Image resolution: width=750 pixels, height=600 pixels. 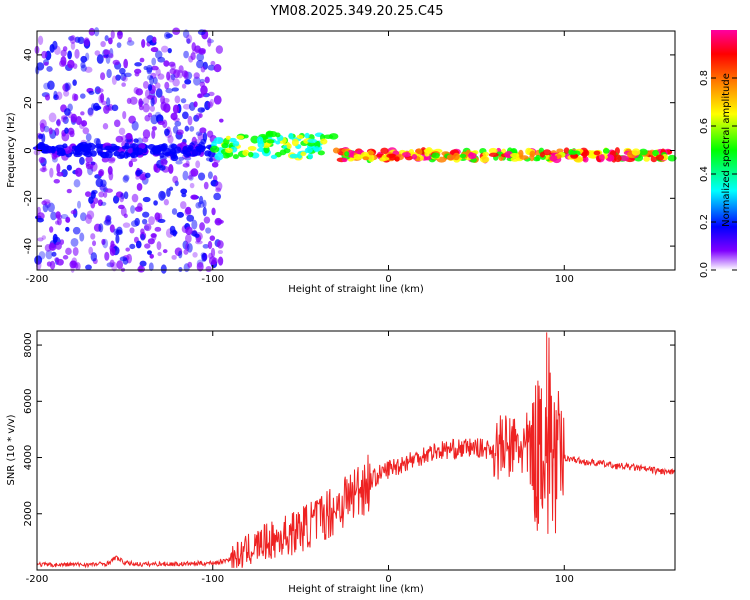 What do you see at coordinates (356, 589) in the screenshot?
I see `snr-xlabel: Height of straight line (km)` at bounding box center [356, 589].